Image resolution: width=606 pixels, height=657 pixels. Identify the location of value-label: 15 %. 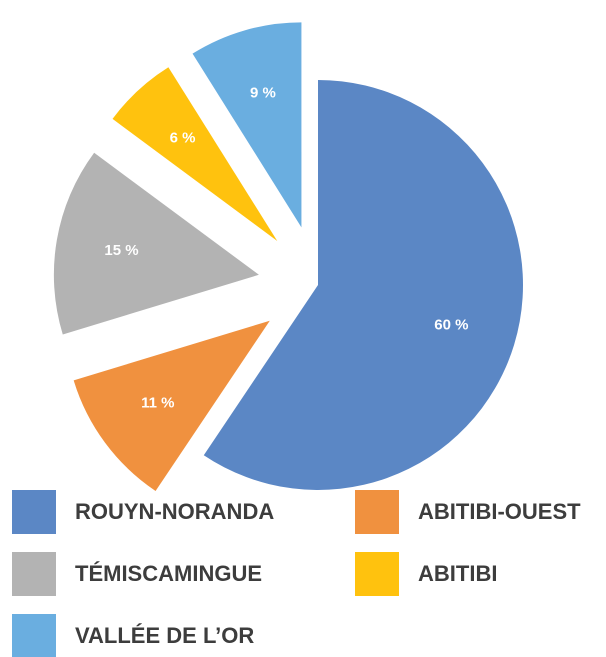
(121, 250).